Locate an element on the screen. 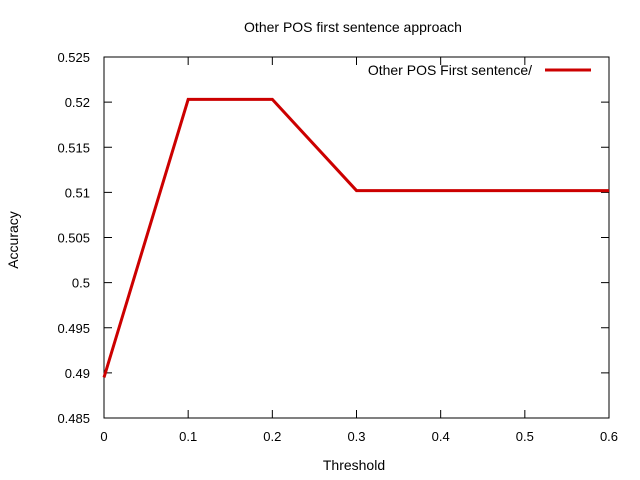 This screenshot has height=480, width=640. x-tick-label: 0.2 is located at coordinates (272, 436).